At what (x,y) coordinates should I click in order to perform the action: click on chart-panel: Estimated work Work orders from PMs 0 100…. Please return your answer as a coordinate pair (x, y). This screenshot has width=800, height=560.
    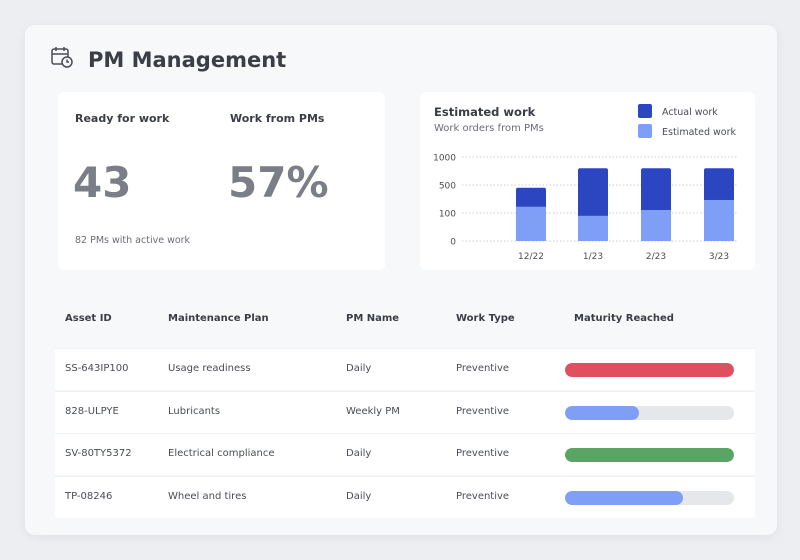
    Looking at the image, I should click on (587, 181).